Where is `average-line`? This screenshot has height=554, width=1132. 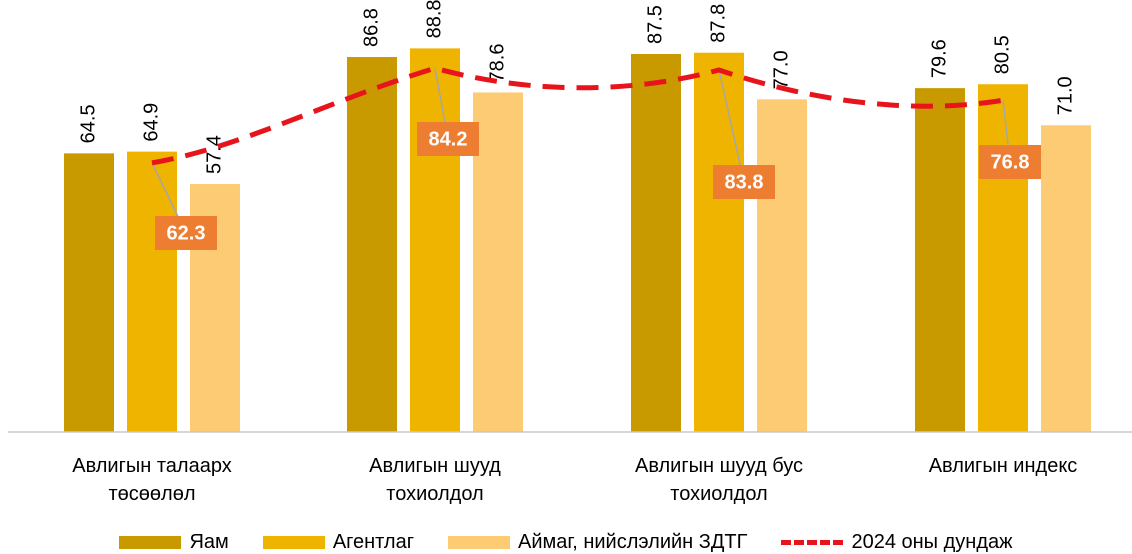
average-line is located at coordinates (577, 115).